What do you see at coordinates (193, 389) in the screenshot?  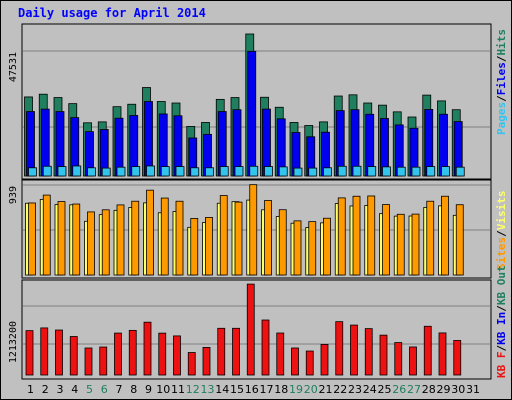 I see `x-tick-day-12: 12` at bounding box center [193, 389].